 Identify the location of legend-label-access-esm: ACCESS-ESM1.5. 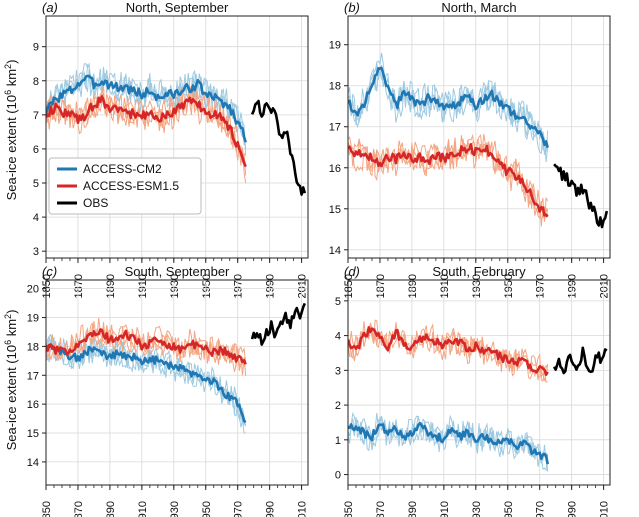
(131, 186).